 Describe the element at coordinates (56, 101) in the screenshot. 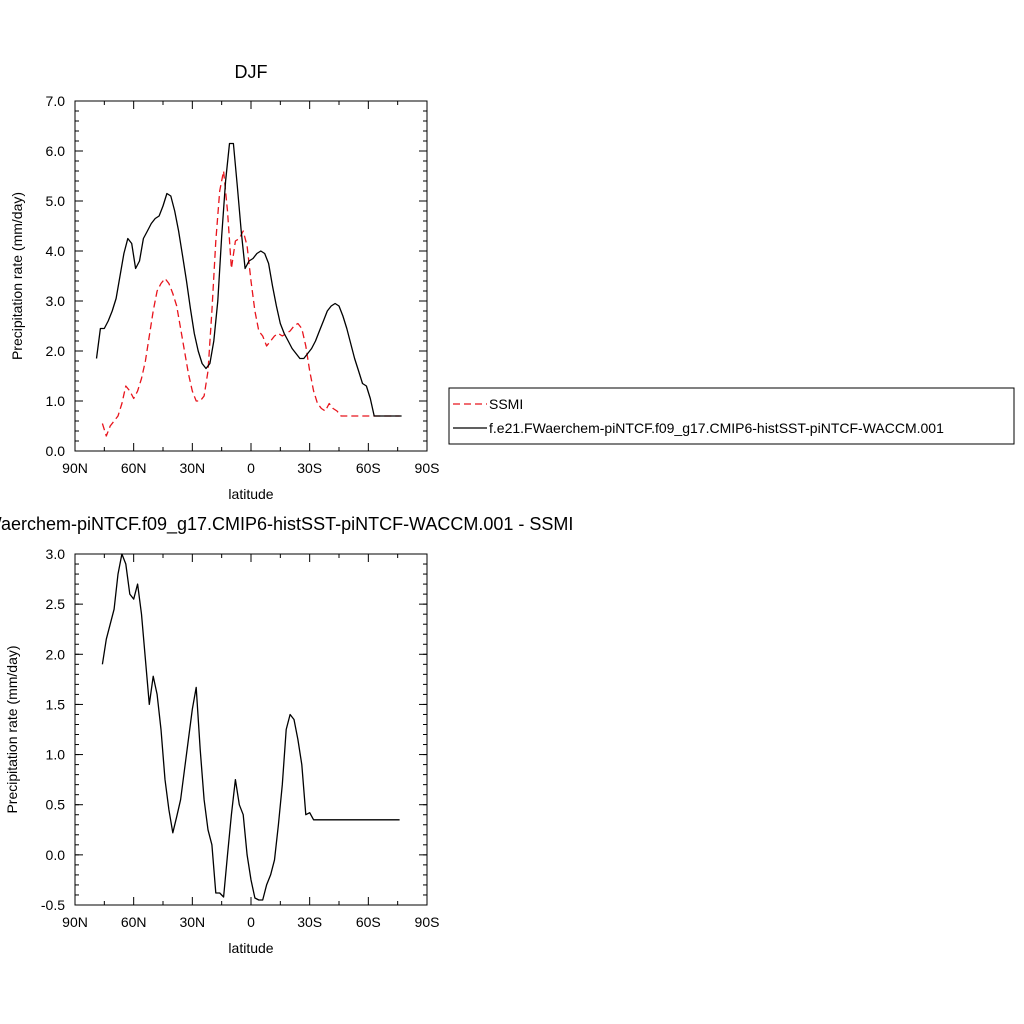

I see `y-tick-label: 7.0` at that location.